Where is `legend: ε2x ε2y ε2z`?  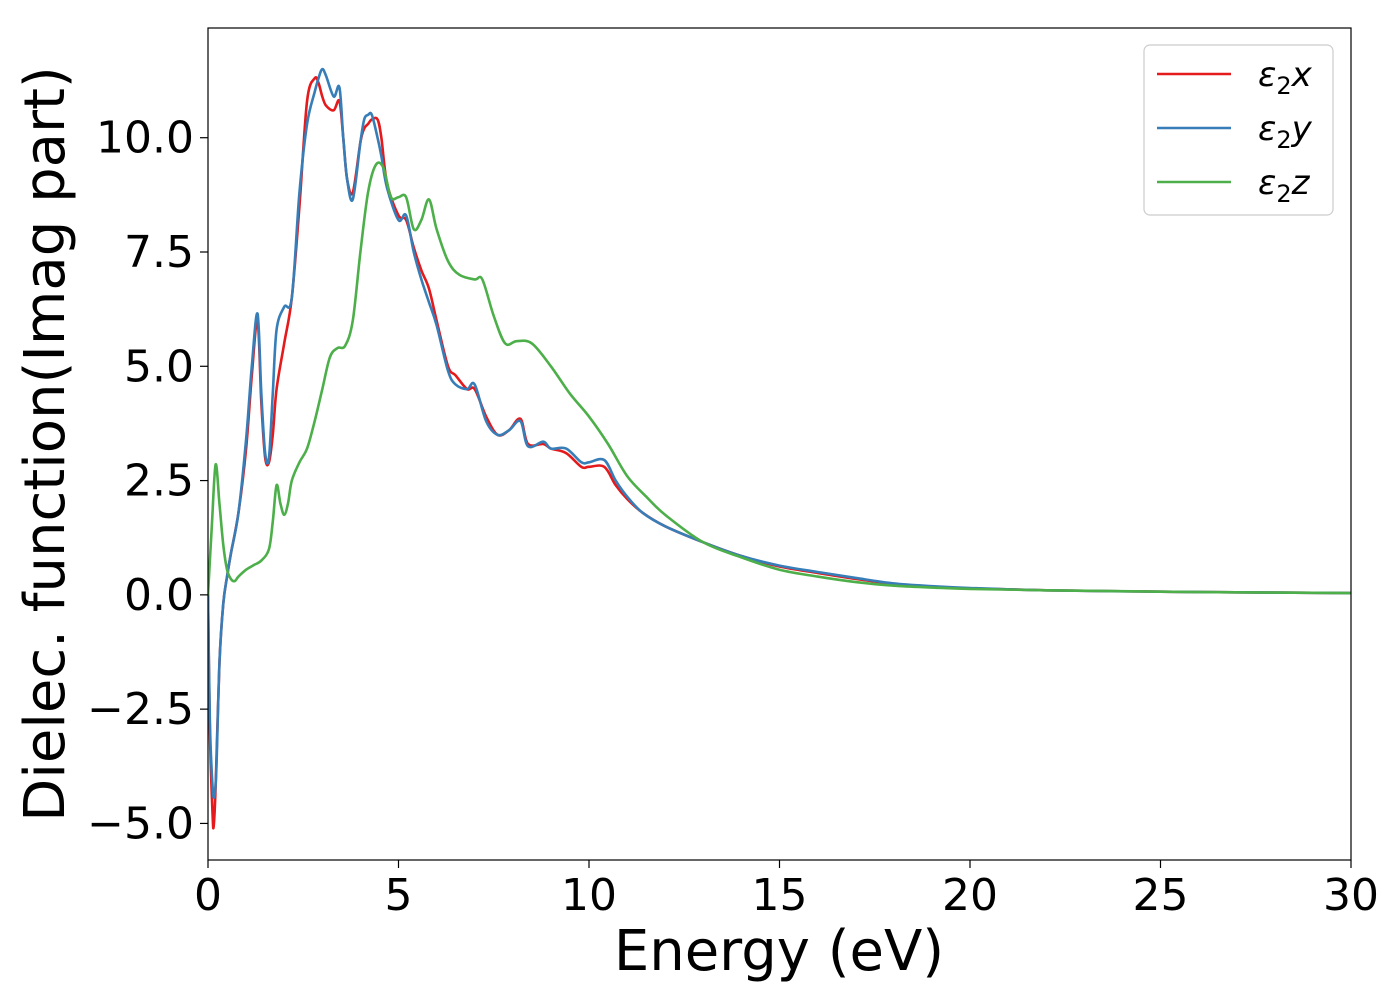
legend: ε2x ε2y ε2z is located at coordinates (1238, 130).